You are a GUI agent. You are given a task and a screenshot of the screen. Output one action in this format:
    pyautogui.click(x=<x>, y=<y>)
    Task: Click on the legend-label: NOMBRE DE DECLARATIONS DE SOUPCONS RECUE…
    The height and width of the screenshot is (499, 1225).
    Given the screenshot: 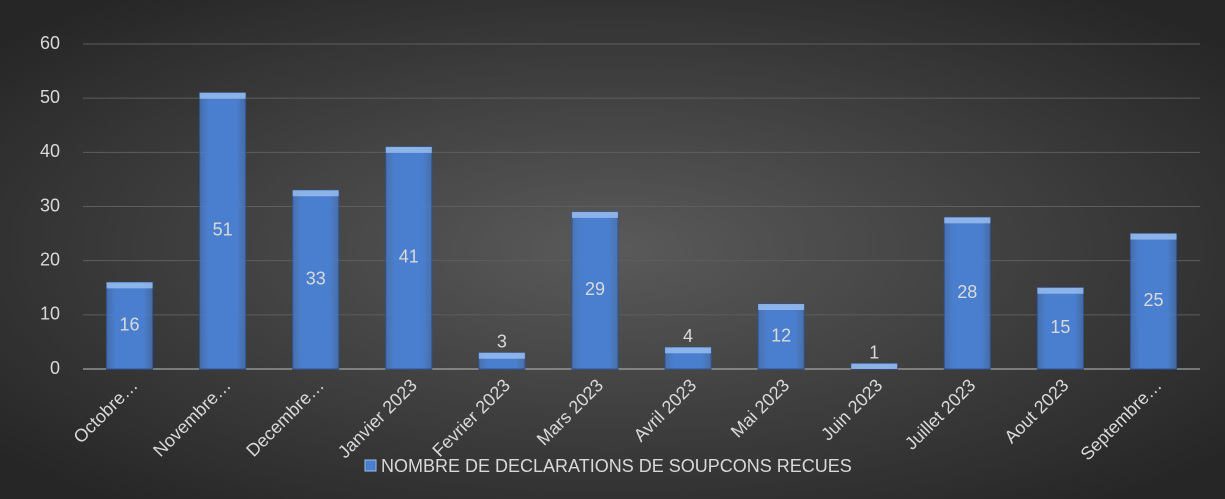 What is the action you would take?
    pyautogui.click(x=616, y=466)
    